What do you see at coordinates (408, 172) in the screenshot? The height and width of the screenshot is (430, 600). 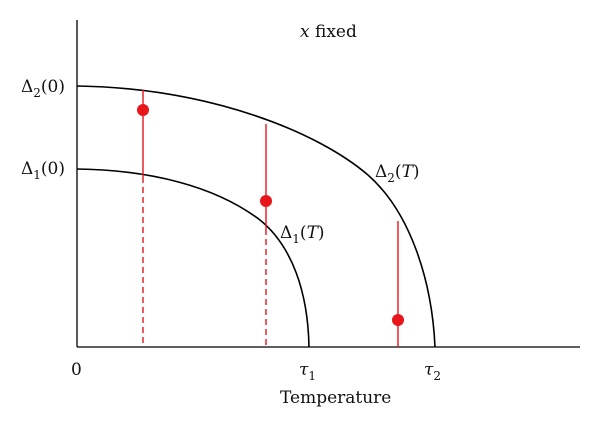 I see `delta2-T-variable: T` at bounding box center [408, 172].